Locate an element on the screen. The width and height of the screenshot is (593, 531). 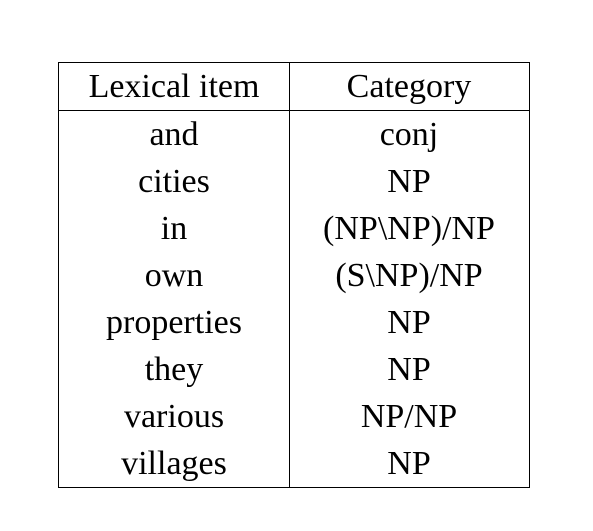
header-rule is located at coordinates (294, 110).